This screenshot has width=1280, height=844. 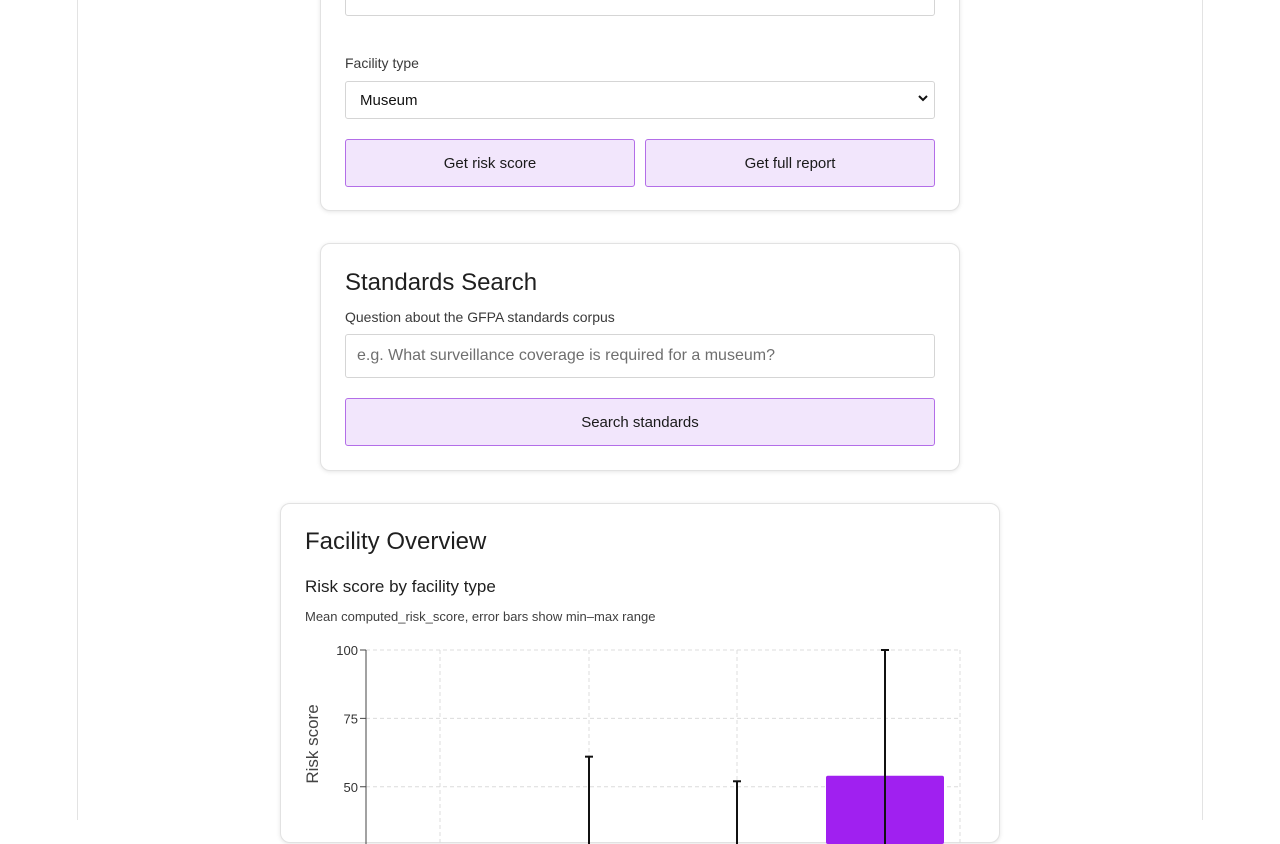 What do you see at coordinates (441, 282) in the screenshot?
I see `standards-search-title: Standards Search` at bounding box center [441, 282].